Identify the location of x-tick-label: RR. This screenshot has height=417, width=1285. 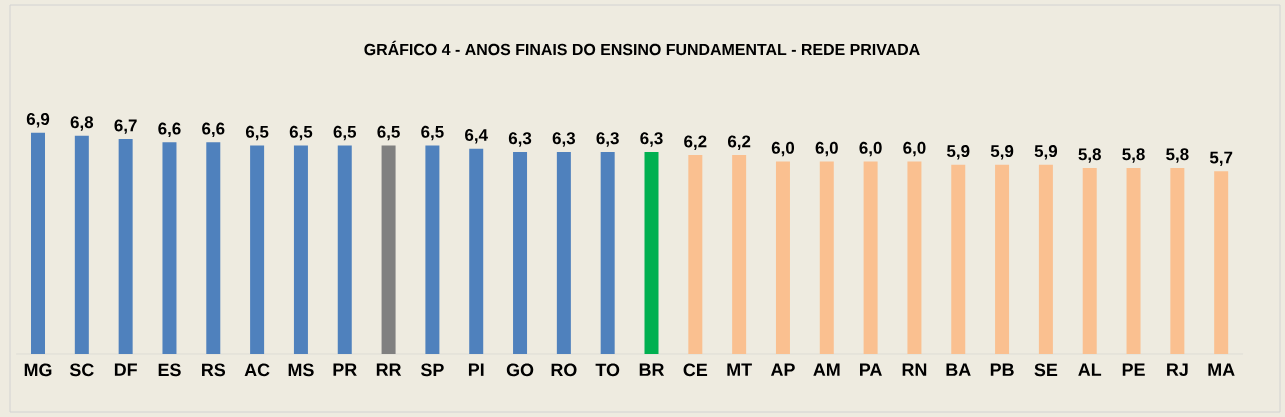
(389, 369).